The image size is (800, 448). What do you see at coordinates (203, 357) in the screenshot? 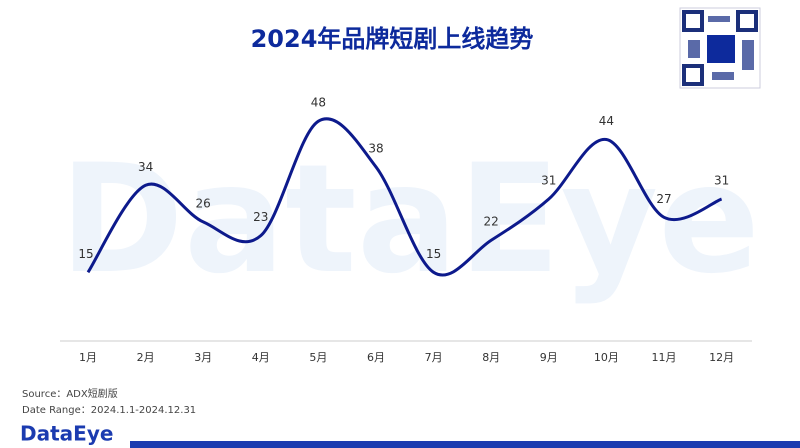
I see `x-tick-label: 3月` at bounding box center [203, 357].